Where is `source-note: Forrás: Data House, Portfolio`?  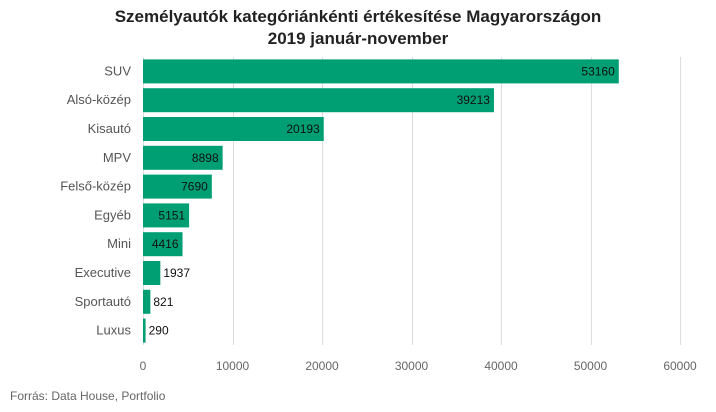 source-note: Forrás: Data House, Portfolio is located at coordinates (88, 396).